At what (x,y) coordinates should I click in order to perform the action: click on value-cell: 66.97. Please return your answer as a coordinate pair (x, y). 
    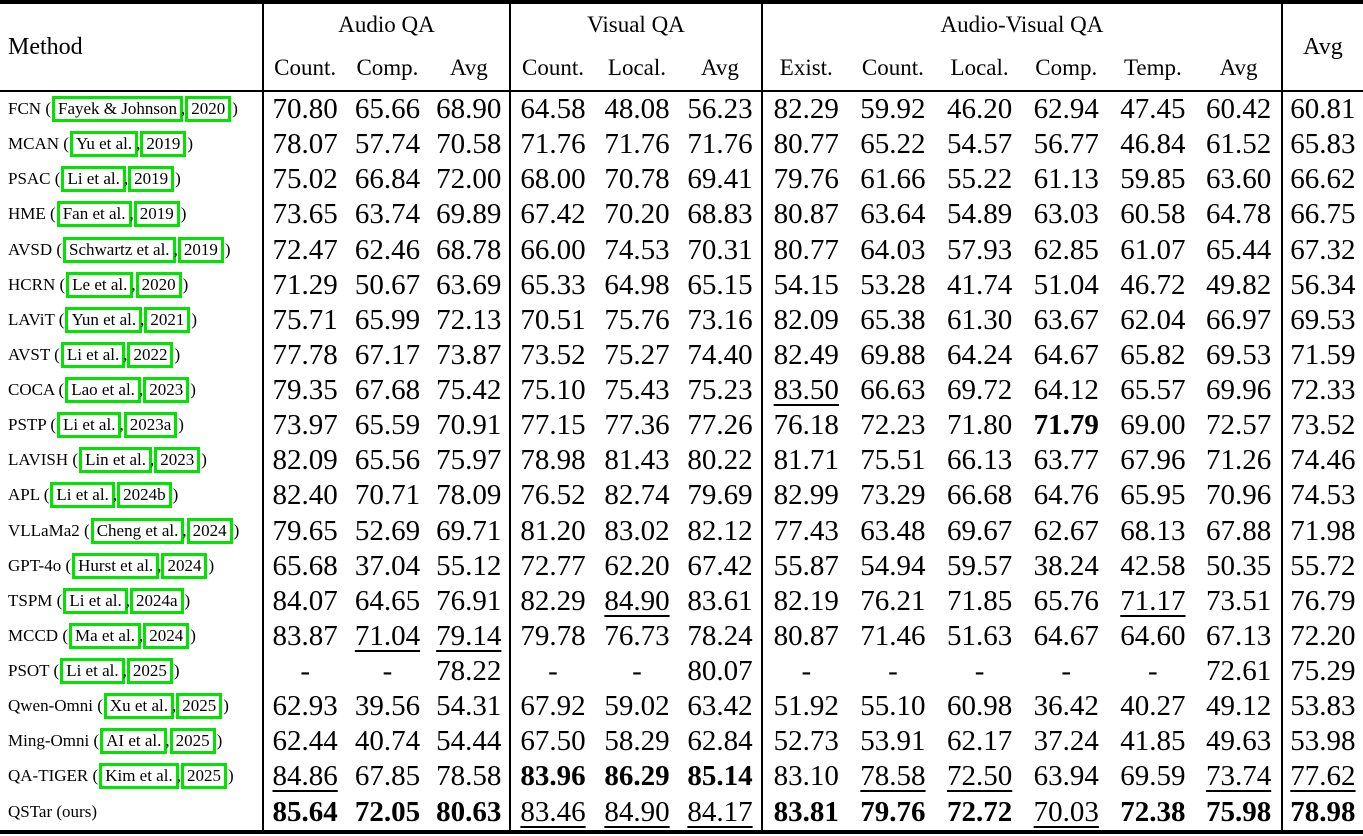
    Looking at the image, I should click on (1239, 320).